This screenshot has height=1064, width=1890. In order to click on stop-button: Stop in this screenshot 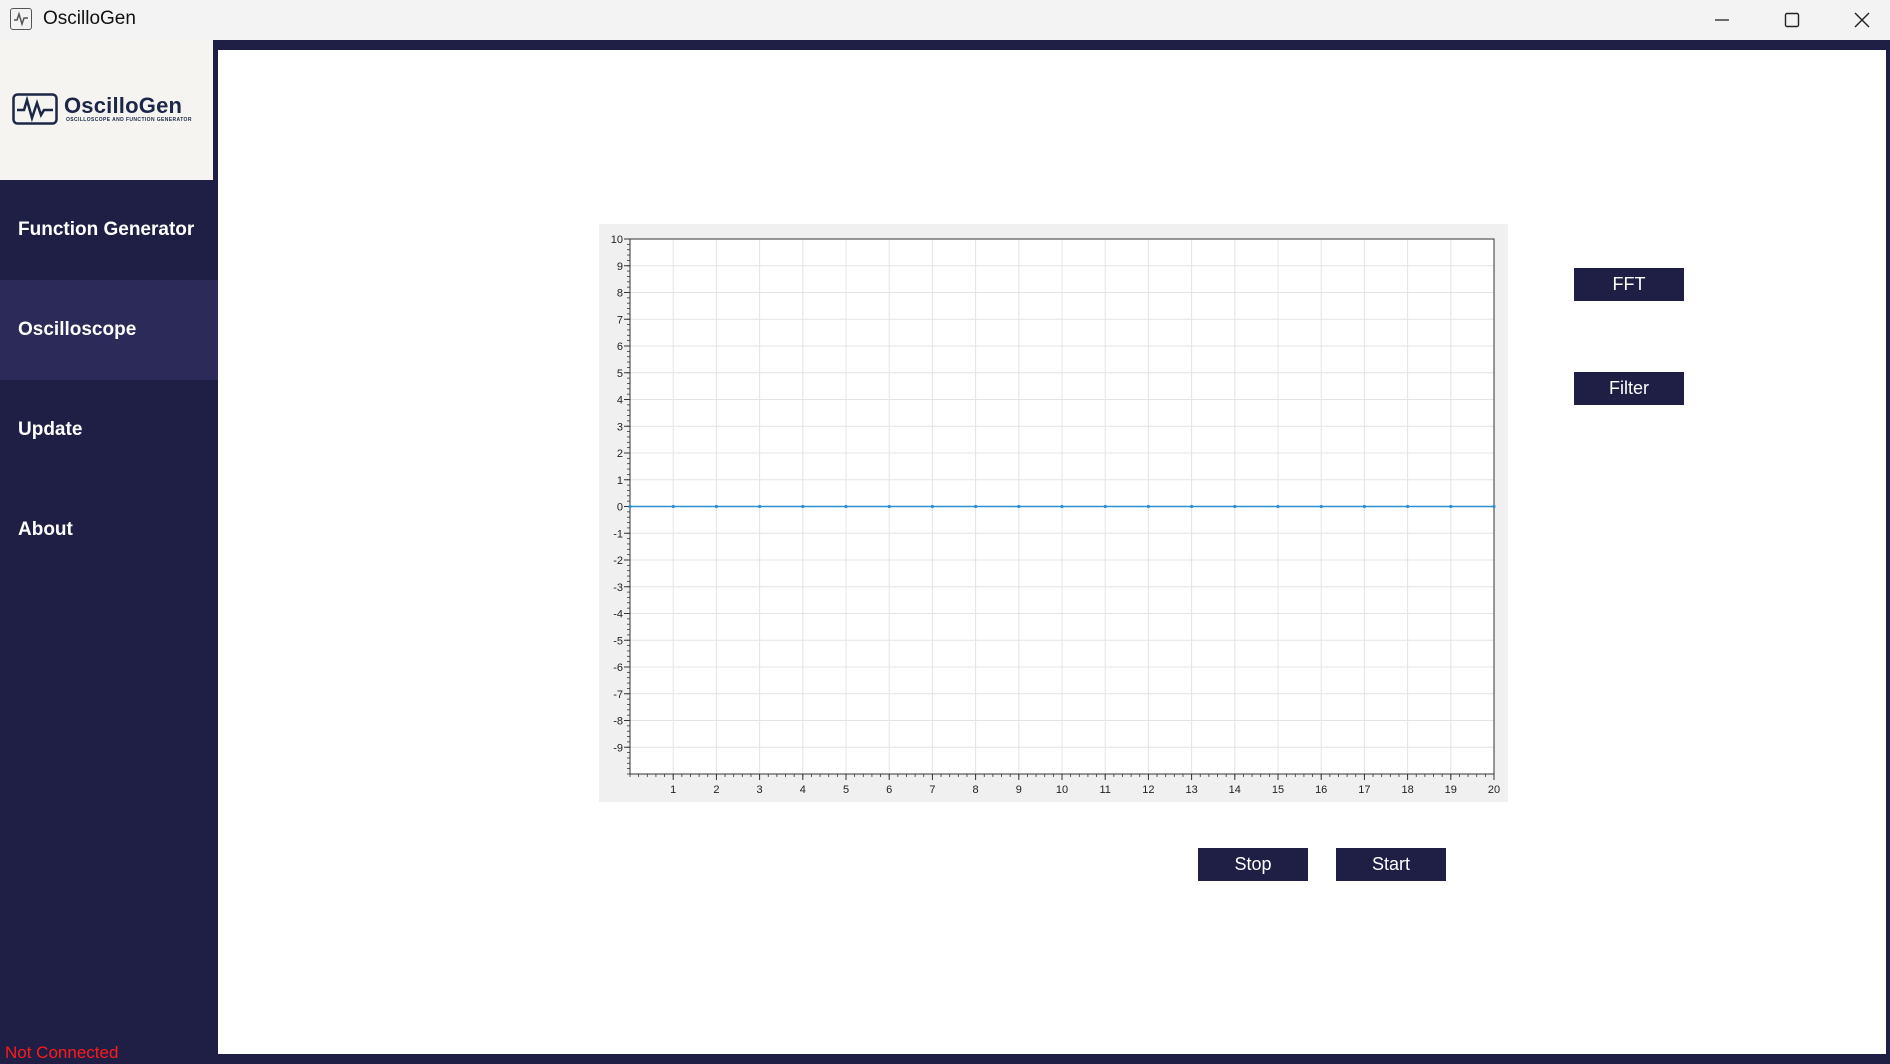, I will do `click(1253, 864)`.